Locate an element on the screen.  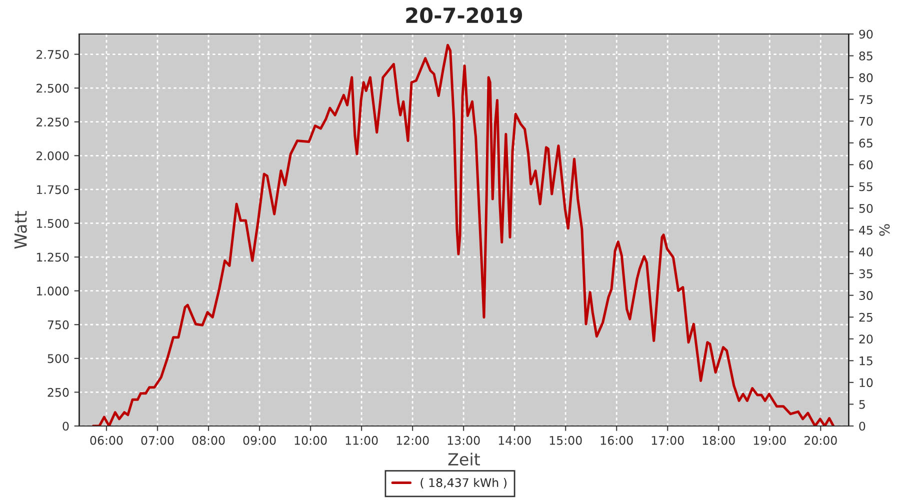
x-tick-label: 20:00 is located at coordinates (820, 440).